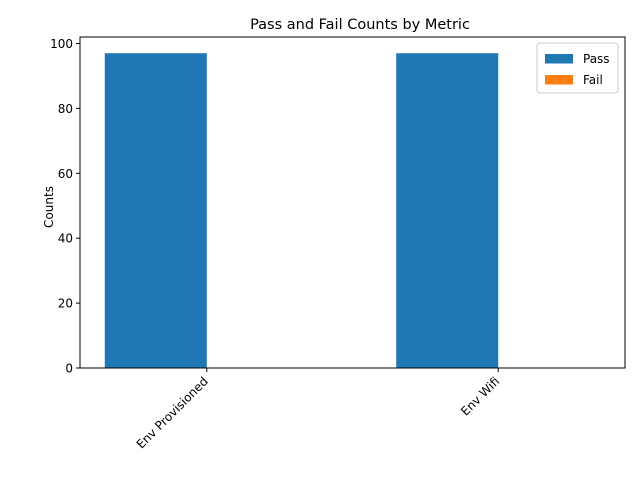 The width and height of the screenshot is (640, 480). Describe the element at coordinates (593, 80) in the screenshot. I see `legend-label-fail: Fail` at that location.